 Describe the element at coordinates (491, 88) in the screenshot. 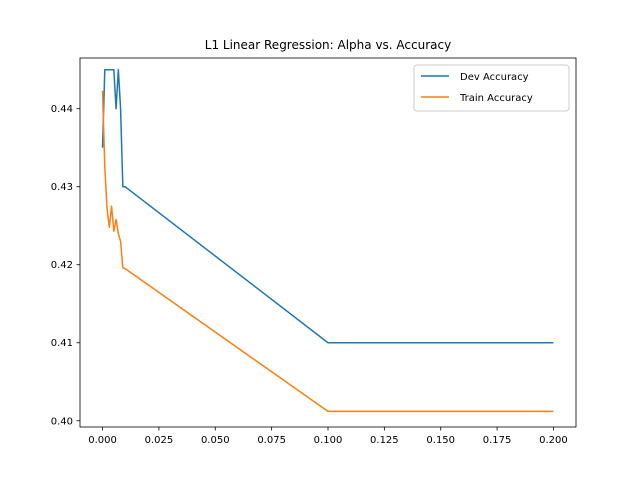

I see `legend-box` at that location.